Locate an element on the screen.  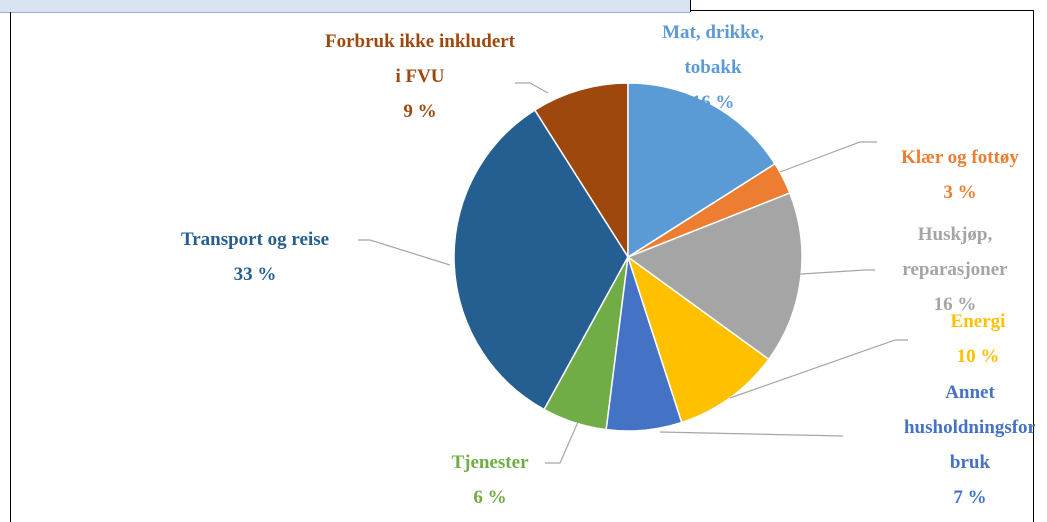
frame-mid is located at coordinates (690, 6).